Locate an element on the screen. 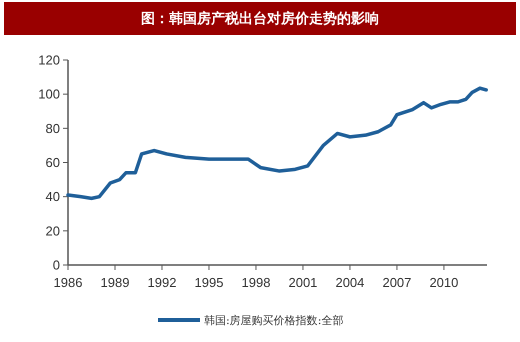 This screenshot has width=520, height=342. y-tick-label: 40 is located at coordinates (53, 196).